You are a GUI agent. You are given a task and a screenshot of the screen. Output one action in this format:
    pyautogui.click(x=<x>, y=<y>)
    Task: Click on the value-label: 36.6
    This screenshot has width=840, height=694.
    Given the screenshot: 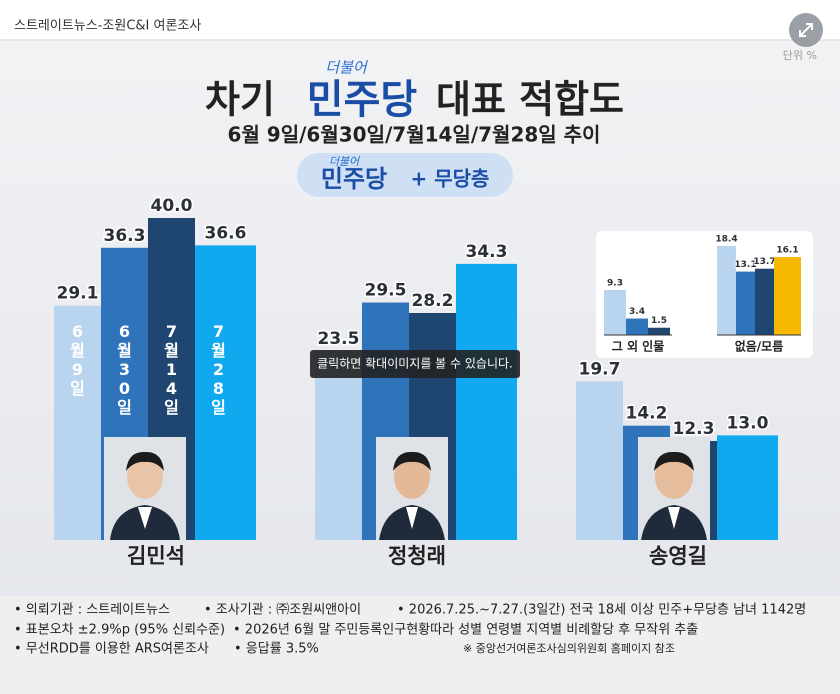 What is the action you would take?
    pyautogui.click(x=226, y=233)
    